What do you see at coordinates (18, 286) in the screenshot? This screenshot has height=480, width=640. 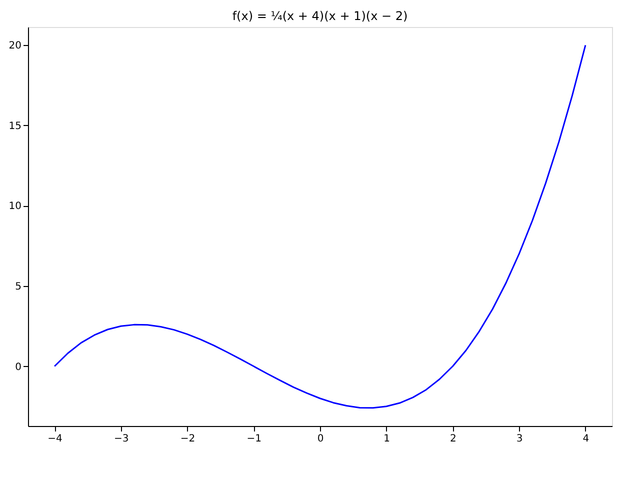 I see `y-tick-label: 5` at bounding box center [18, 286].